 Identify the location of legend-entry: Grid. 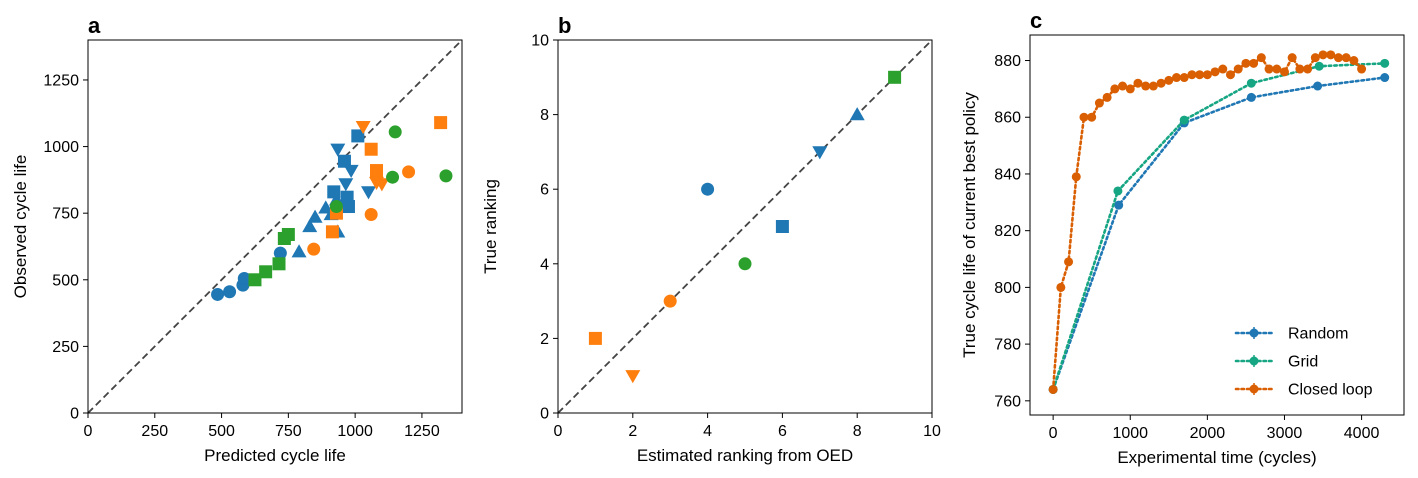
(1276, 362).